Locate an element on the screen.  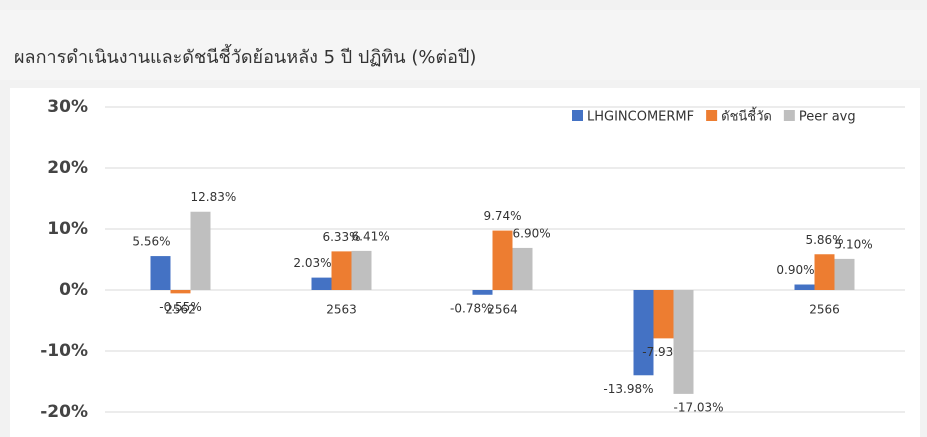
value-label: -0.55% is located at coordinates (180, 307).